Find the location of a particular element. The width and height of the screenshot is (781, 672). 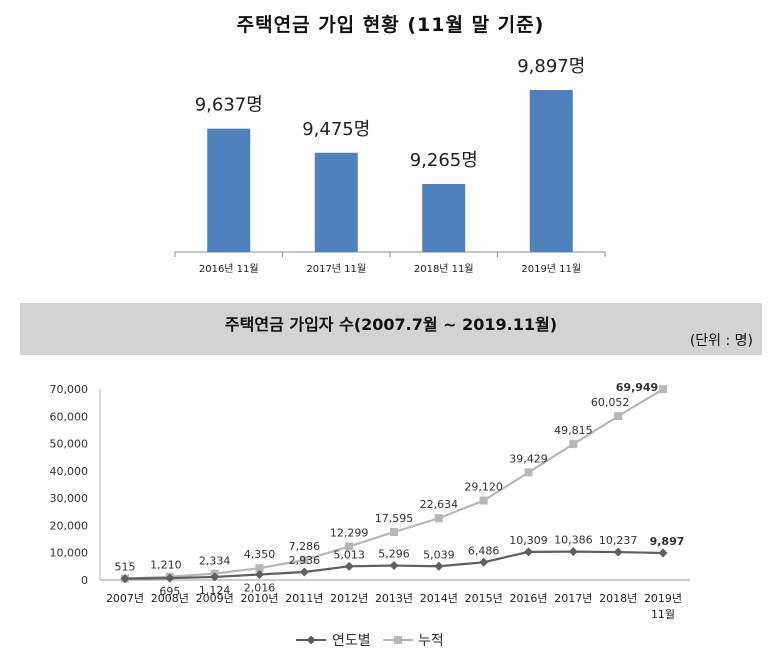

cumulative-data-label: 69,949 is located at coordinates (637, 387).